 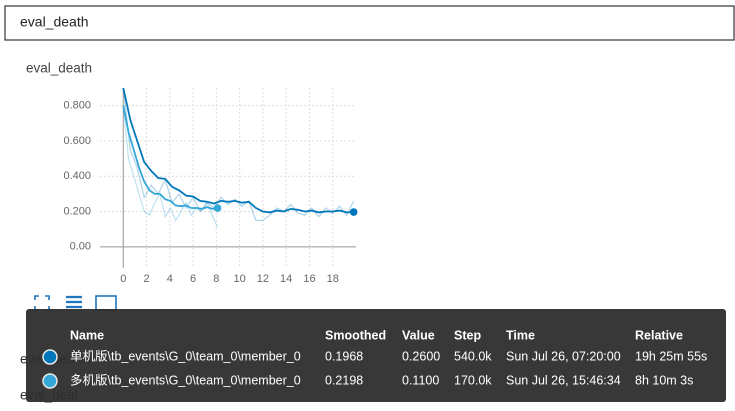 I want to click on tooltip-cell: 8h 10m 3s, so click(x=664, y=380).